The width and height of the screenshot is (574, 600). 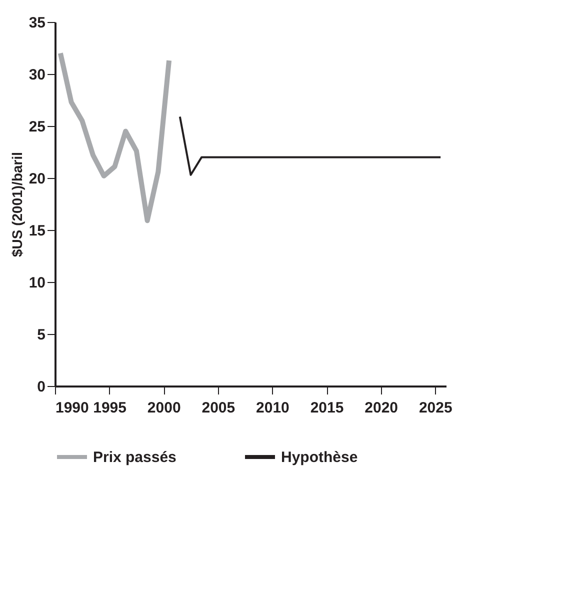 I want to click on x-tick-label: 2025, so click(x=435, y=408).